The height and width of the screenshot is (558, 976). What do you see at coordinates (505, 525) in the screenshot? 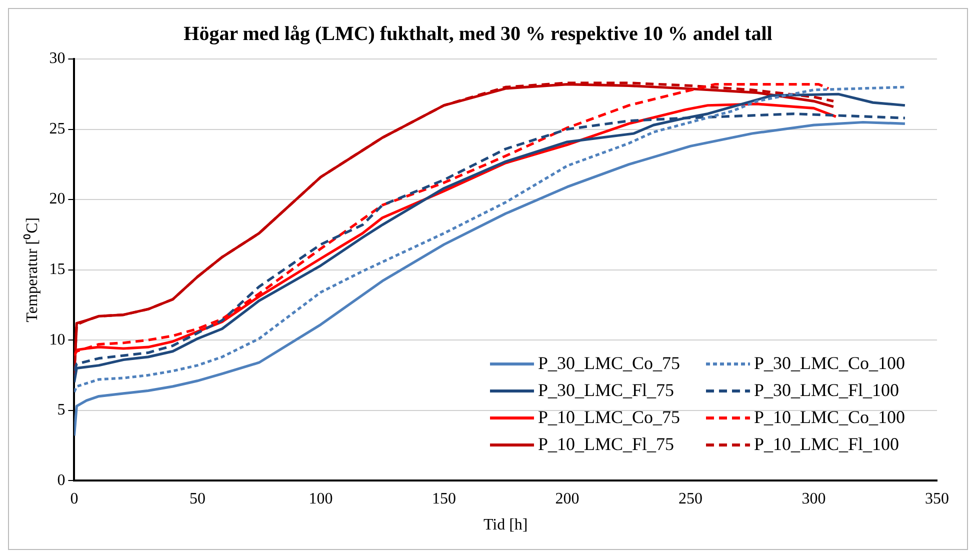
I see `x-axis-title: Tid [h]` at bounding box center [505, 525].